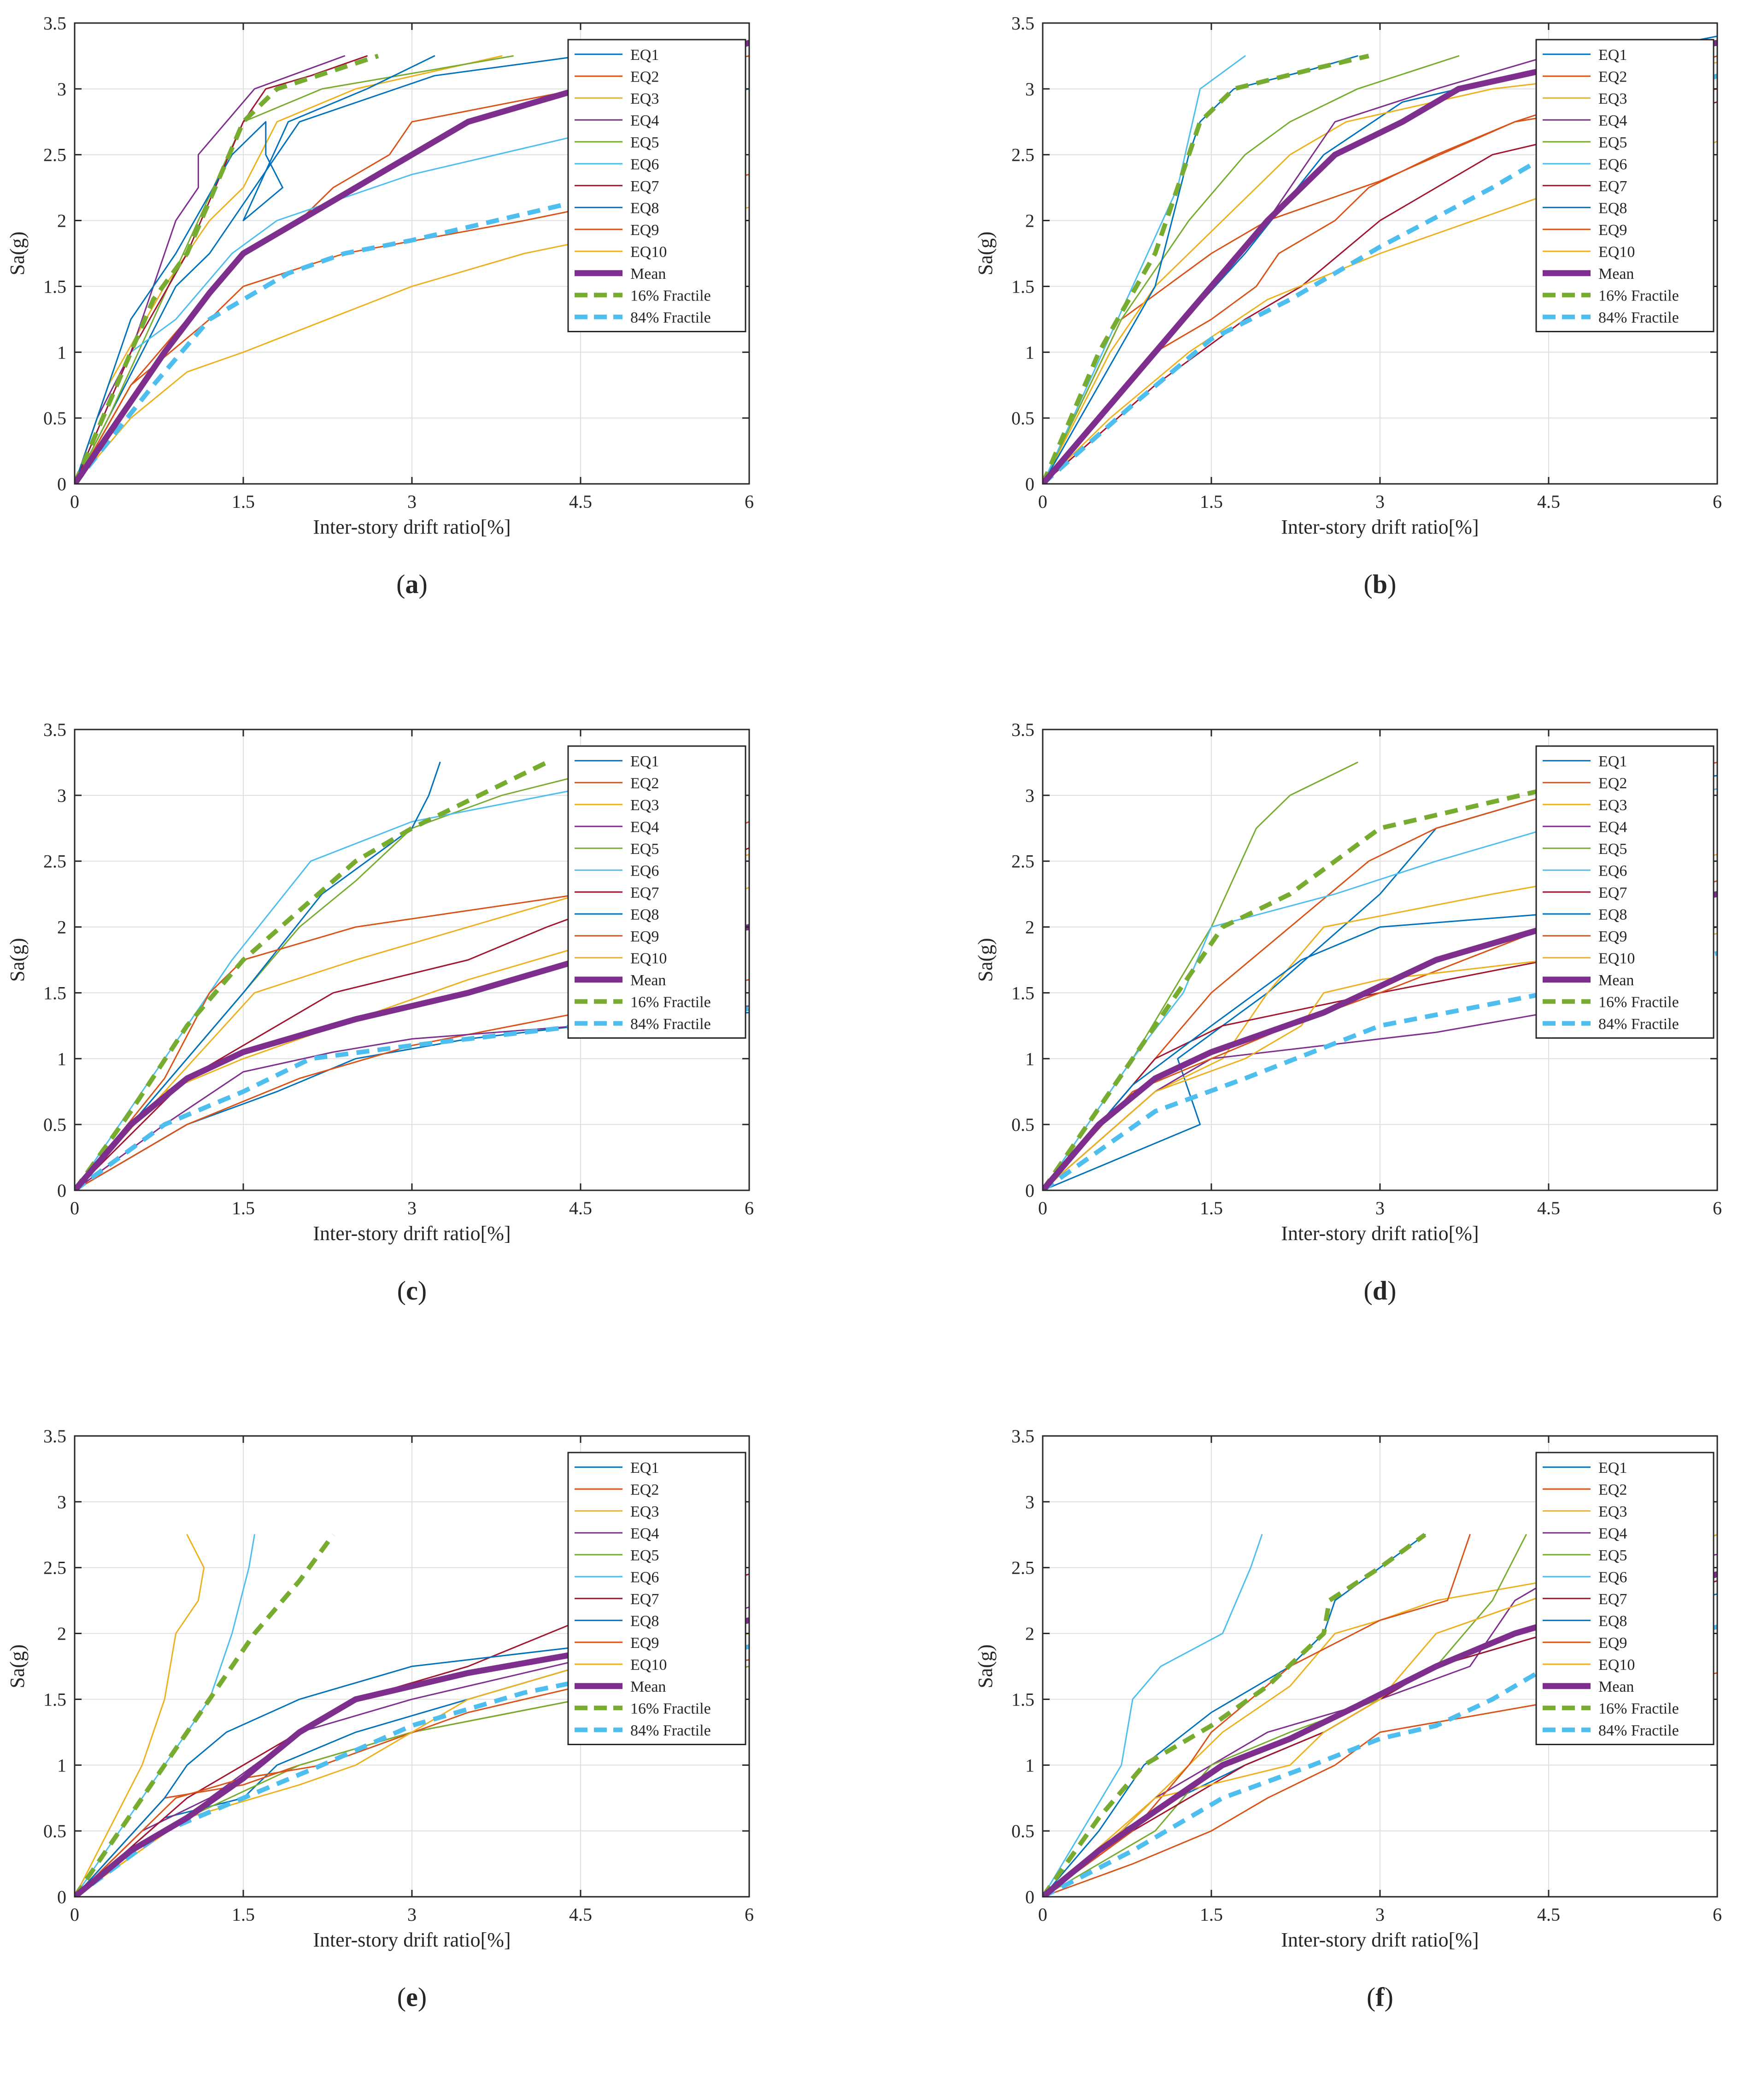  Describe the element at coordinates (412, 1997) in the screenshot. I see `panel-label: (e)` at that location.